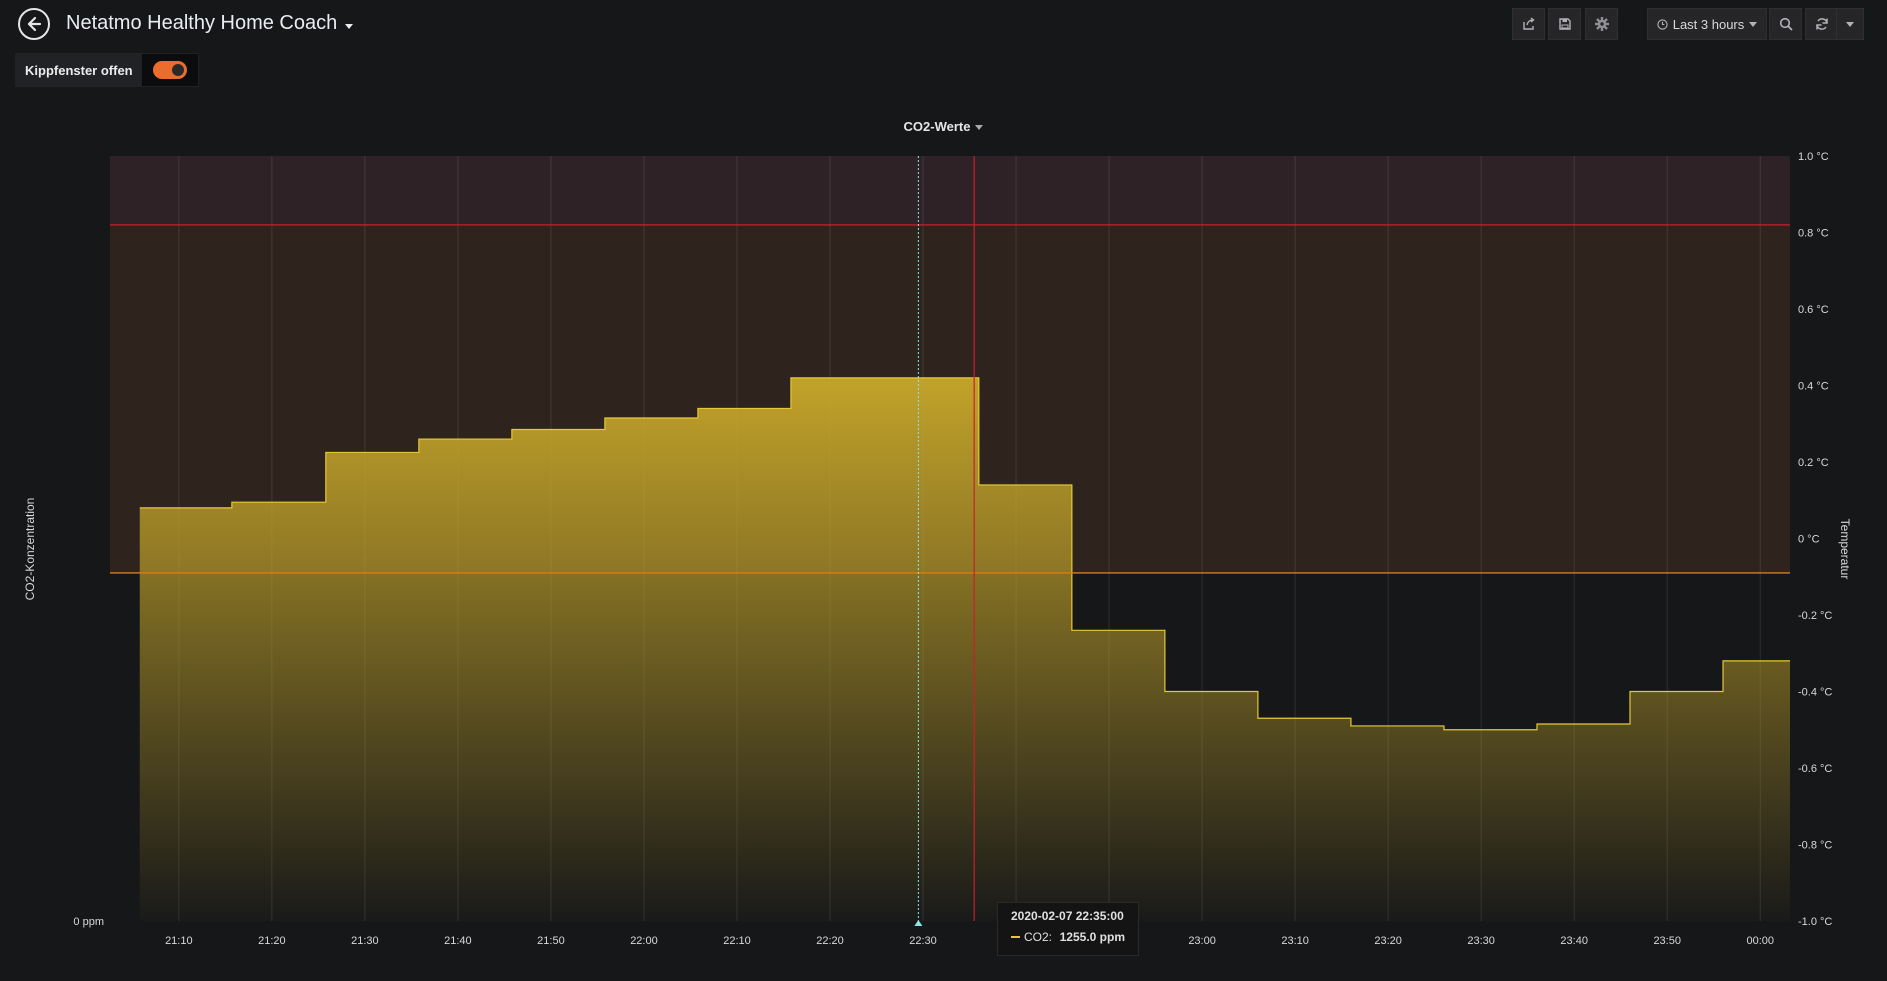 This screenshot has height=981, width=1887. What do you see at coordinates (1667, 941) in the screenshot?
I see `x-tick-label: 23:50` at bounding box center [1667, 941].